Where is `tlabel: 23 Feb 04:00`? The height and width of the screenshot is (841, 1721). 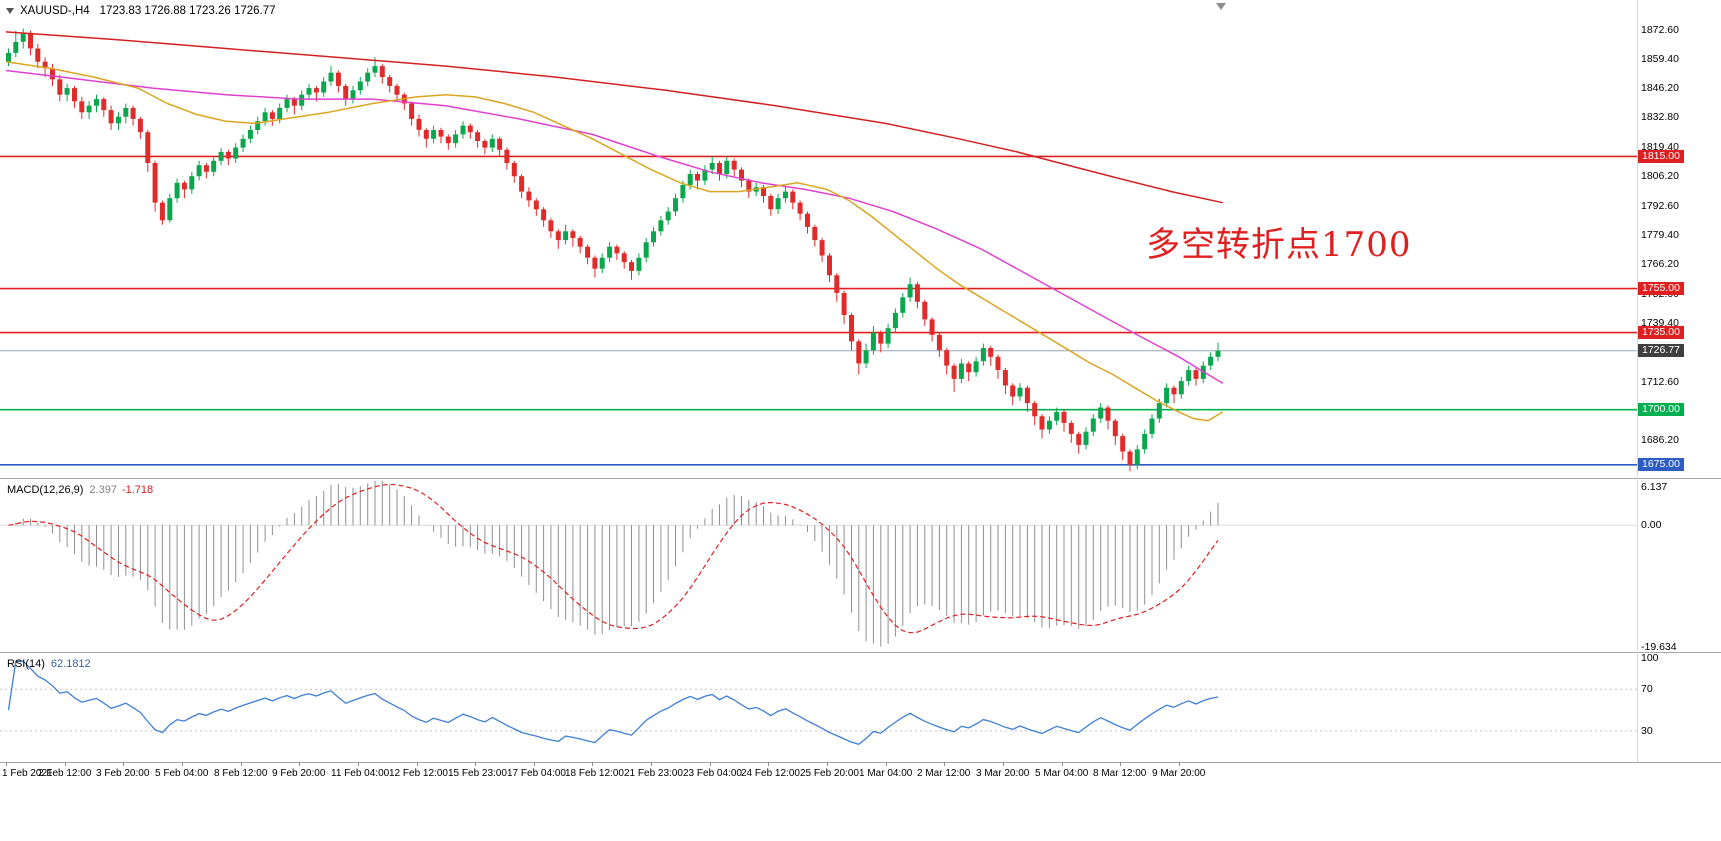 tlabel: 23 Feb 04:00 is located at coordinates (712, 773).